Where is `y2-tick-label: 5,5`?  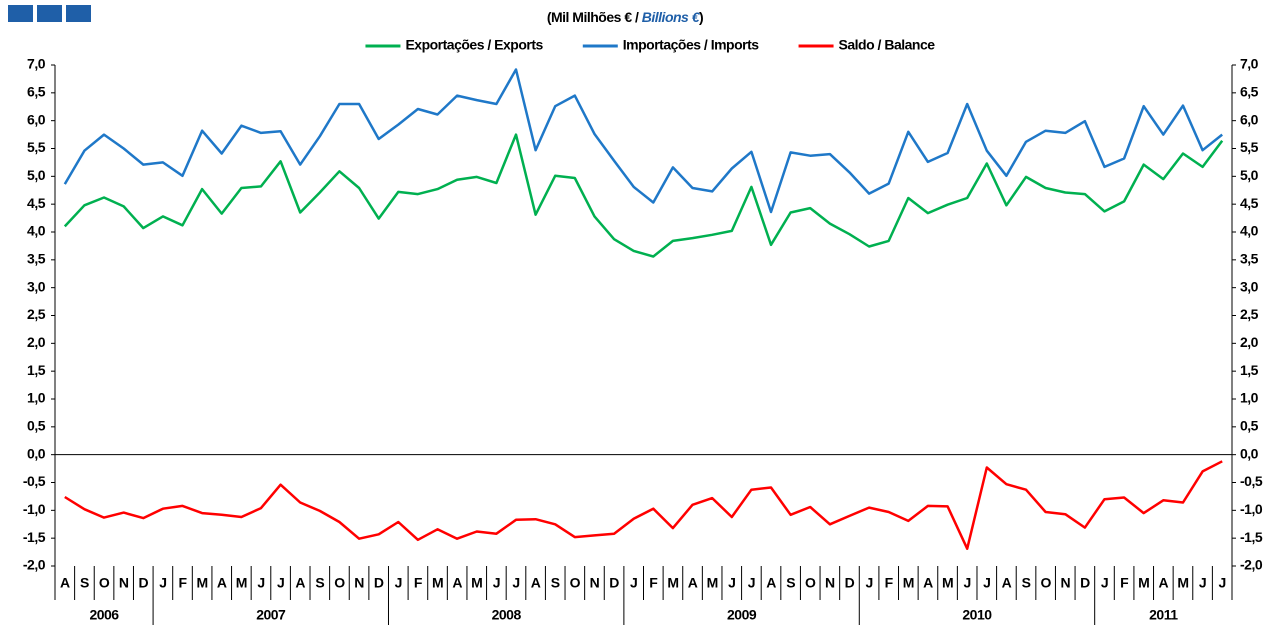 y2-tick-label: 5,5 is located at coordinates (1249, 147).